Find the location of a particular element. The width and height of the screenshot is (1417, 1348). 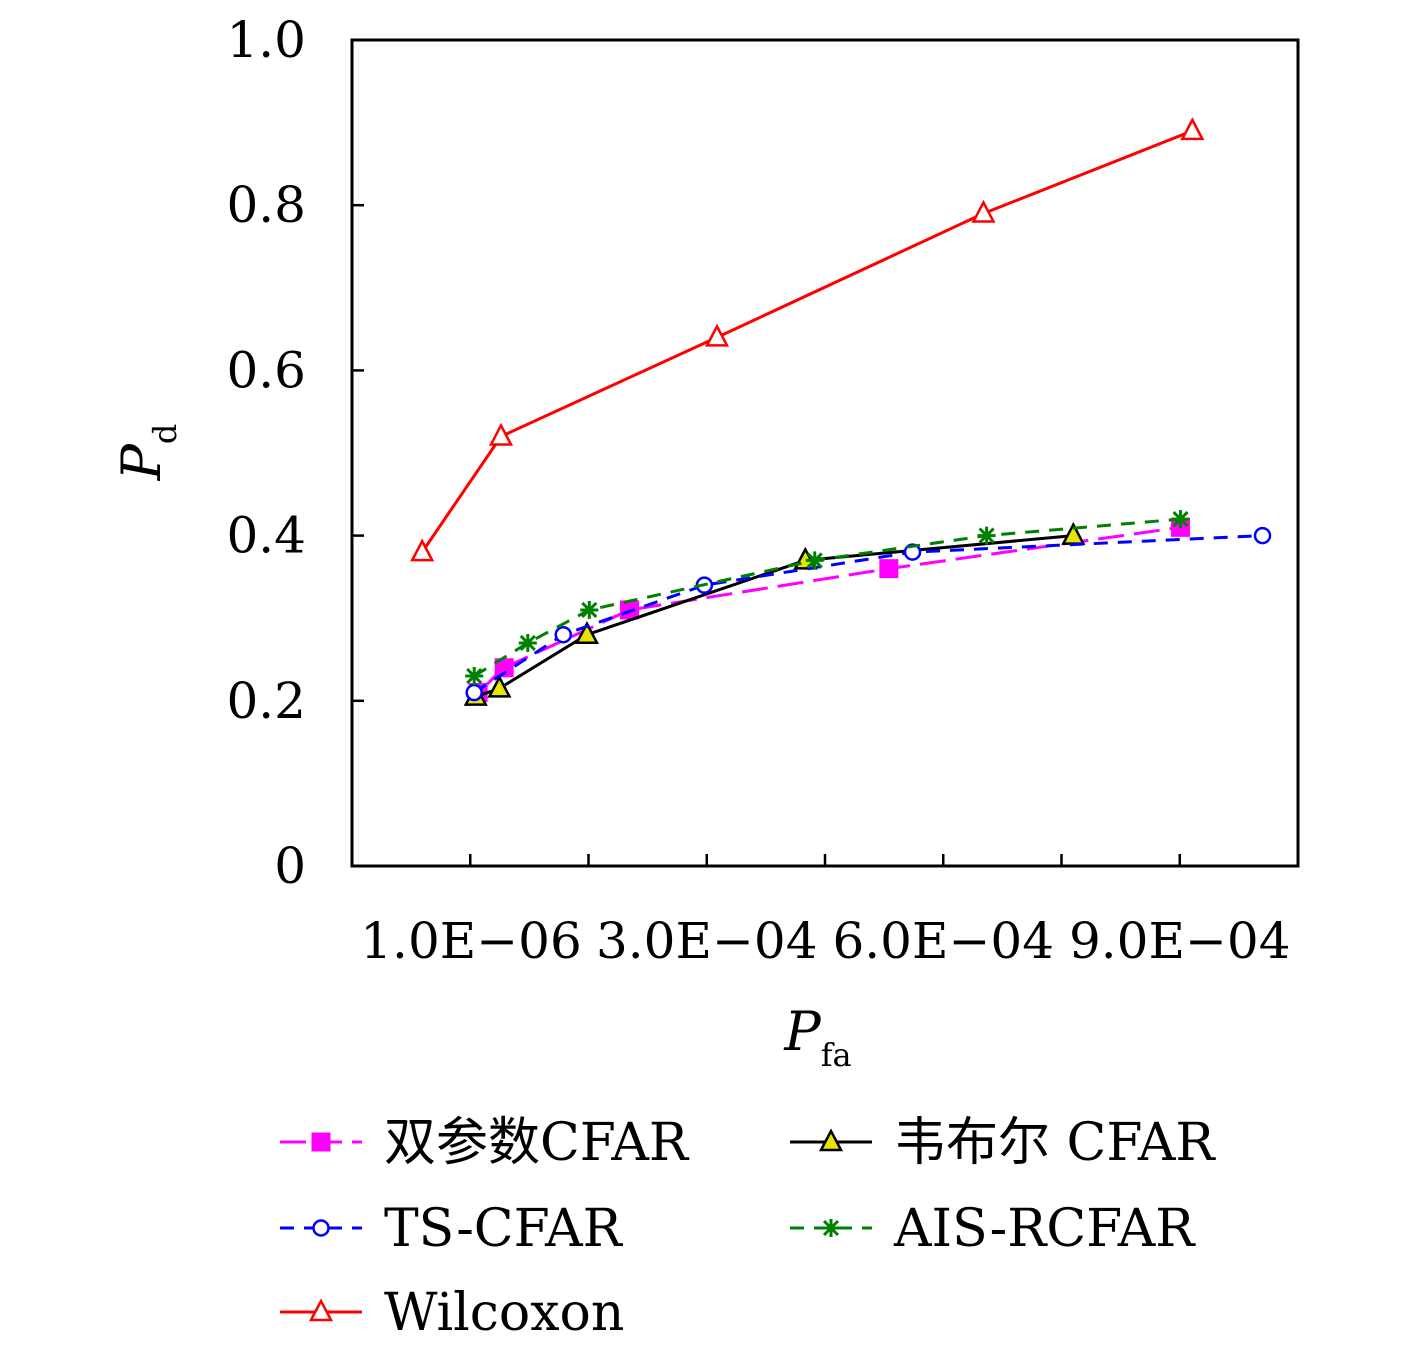

y-axis-title-main: P is located at coordinates (141, 461).